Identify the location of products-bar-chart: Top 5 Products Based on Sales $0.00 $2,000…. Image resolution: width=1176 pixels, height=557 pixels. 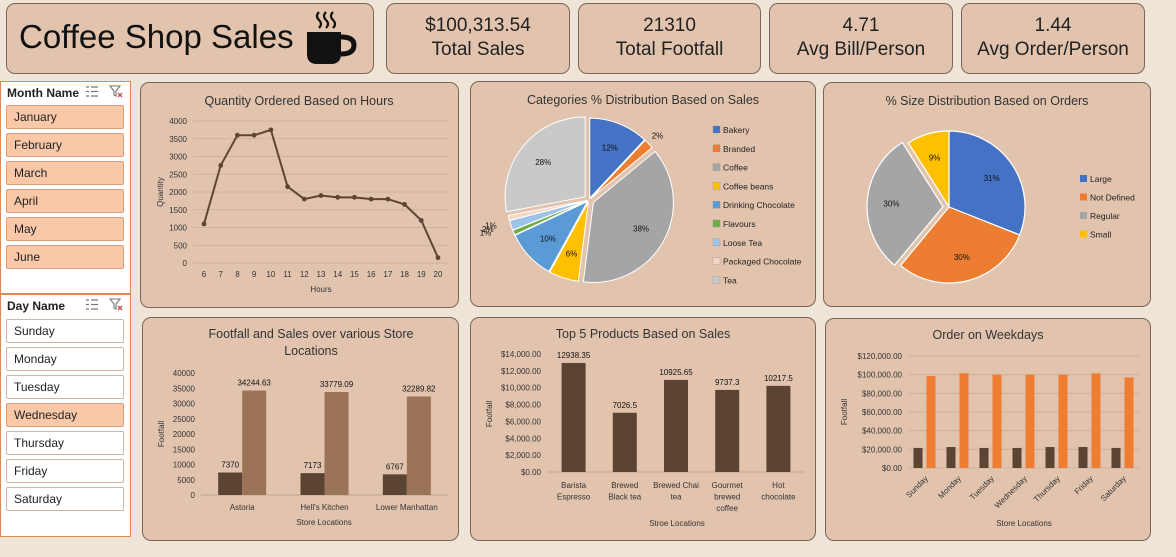
(644, 427).